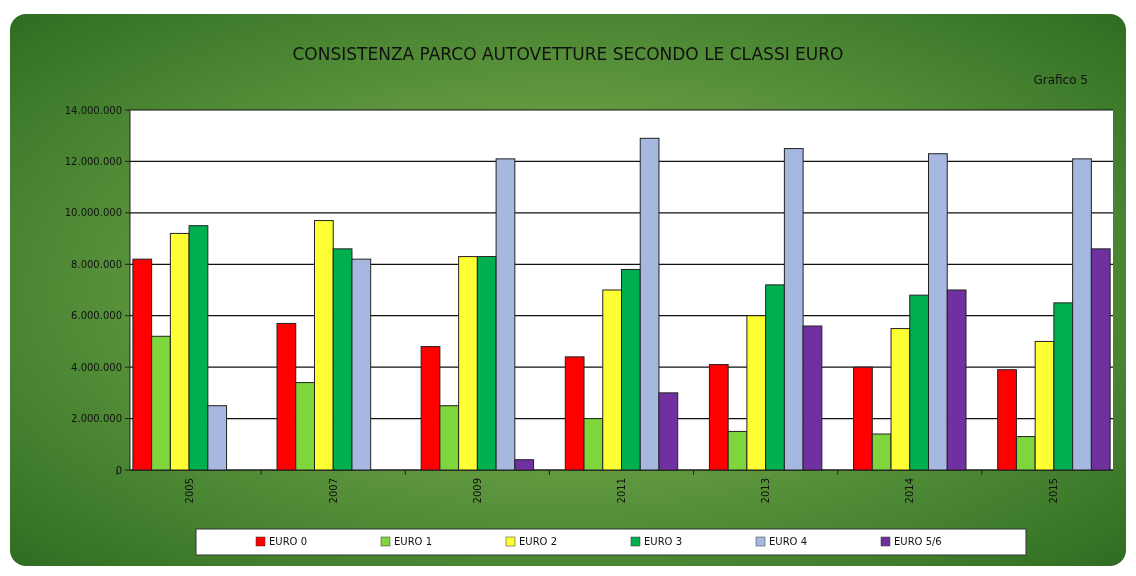  I want to click on y-tick-label: 2.000.000, so click(96, 419).